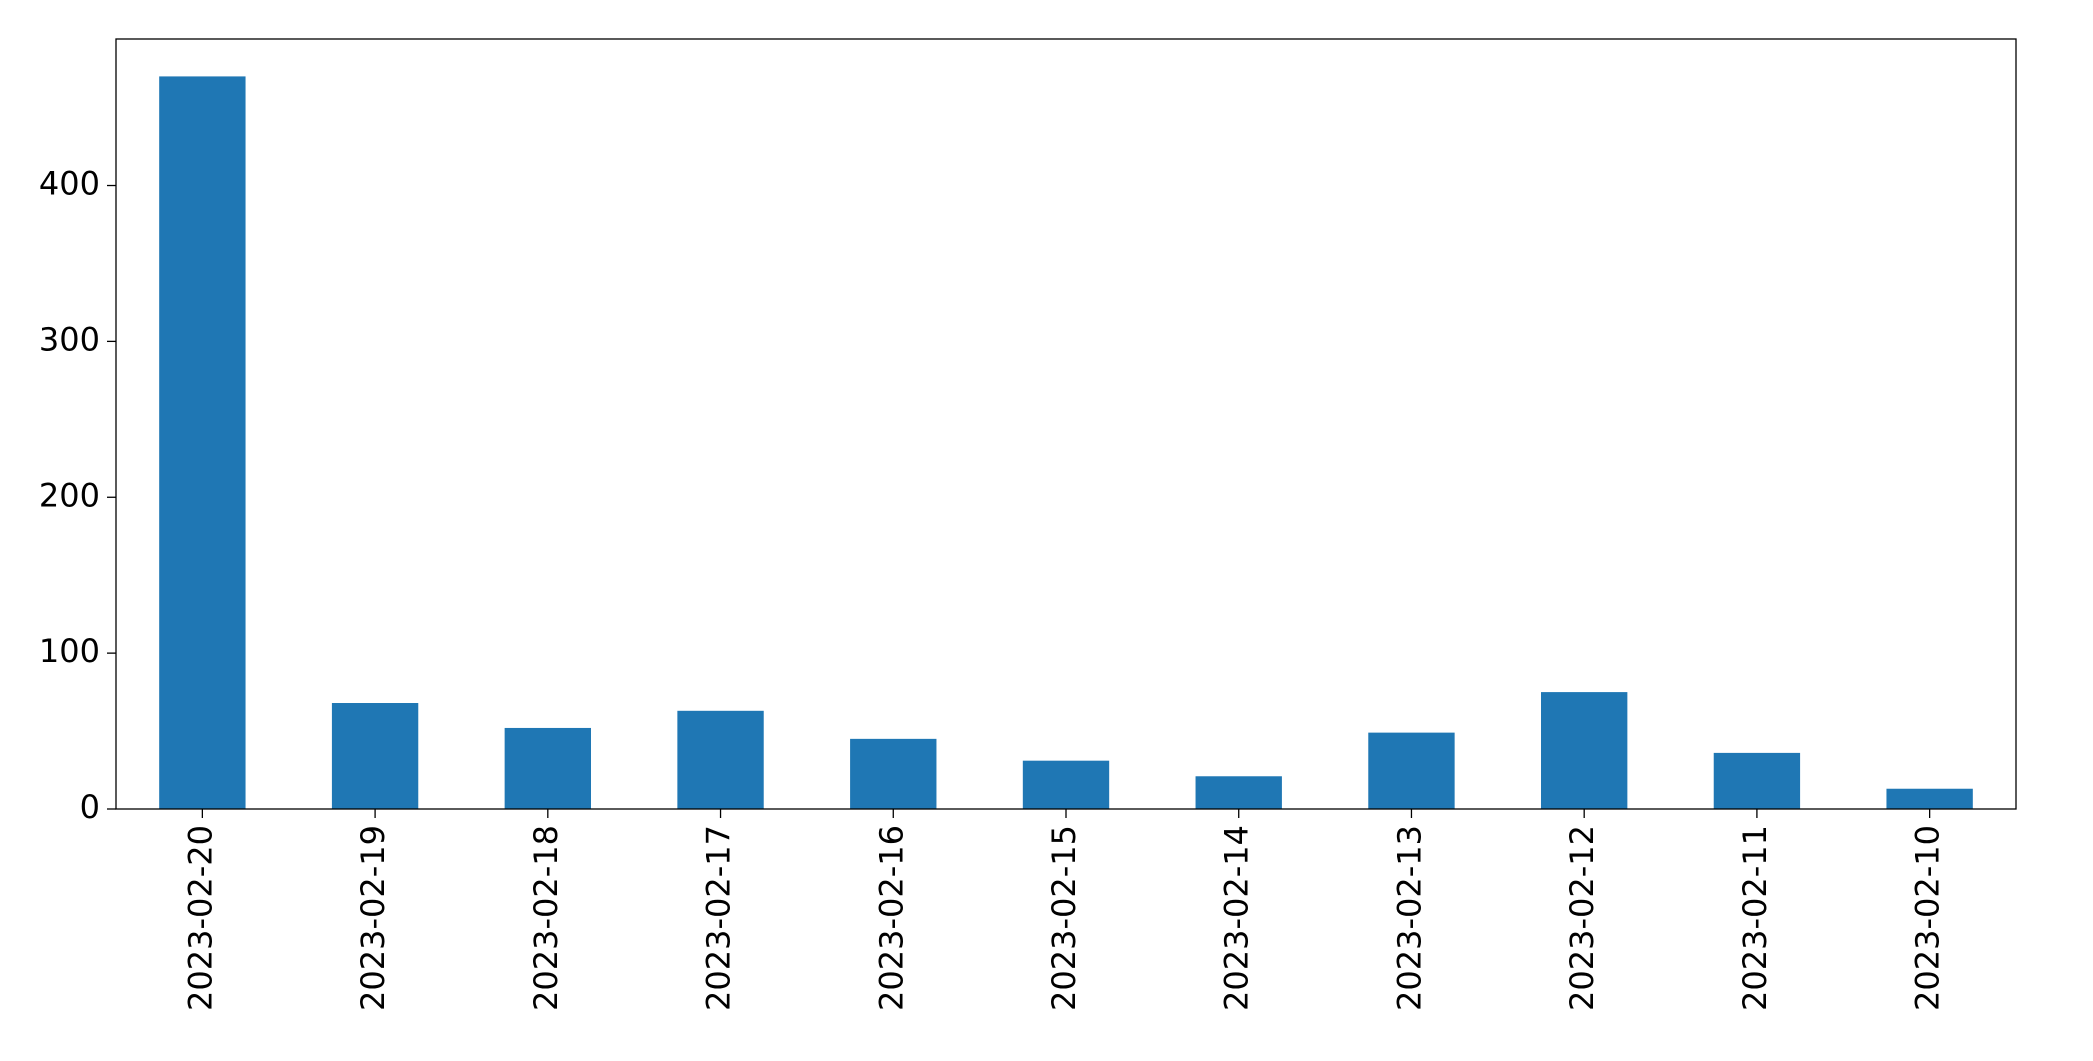 The width and height of the screenshot is (2093, 1061). Describe the element at coordinates (891, 918) in the screenshot. I see `x-tick-label: 2023-02-16` at that location.